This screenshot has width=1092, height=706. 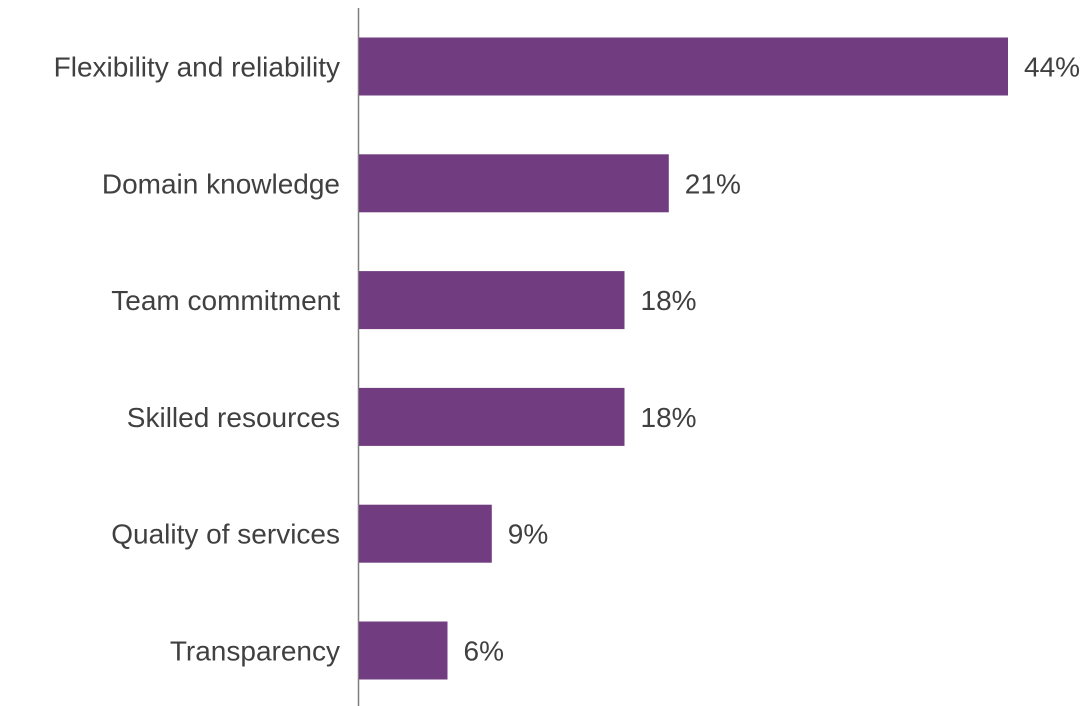 I want to click on category-label: Domain knowledge, so click(x=221, y=183).